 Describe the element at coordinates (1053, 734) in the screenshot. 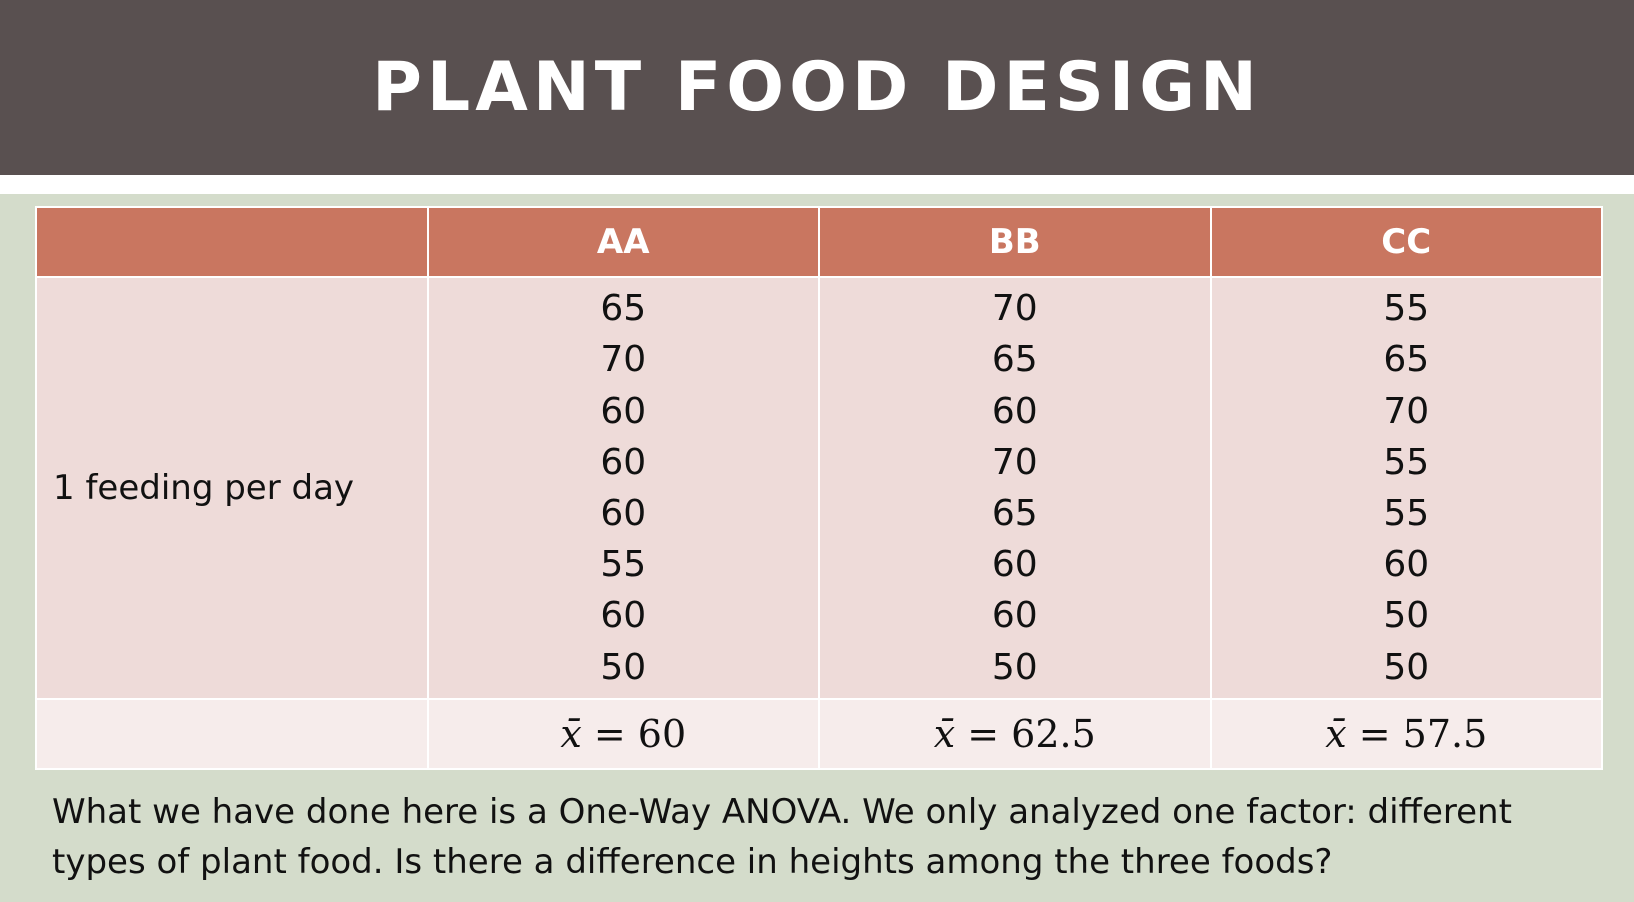

I see `mean-value: 62.5` at that location.